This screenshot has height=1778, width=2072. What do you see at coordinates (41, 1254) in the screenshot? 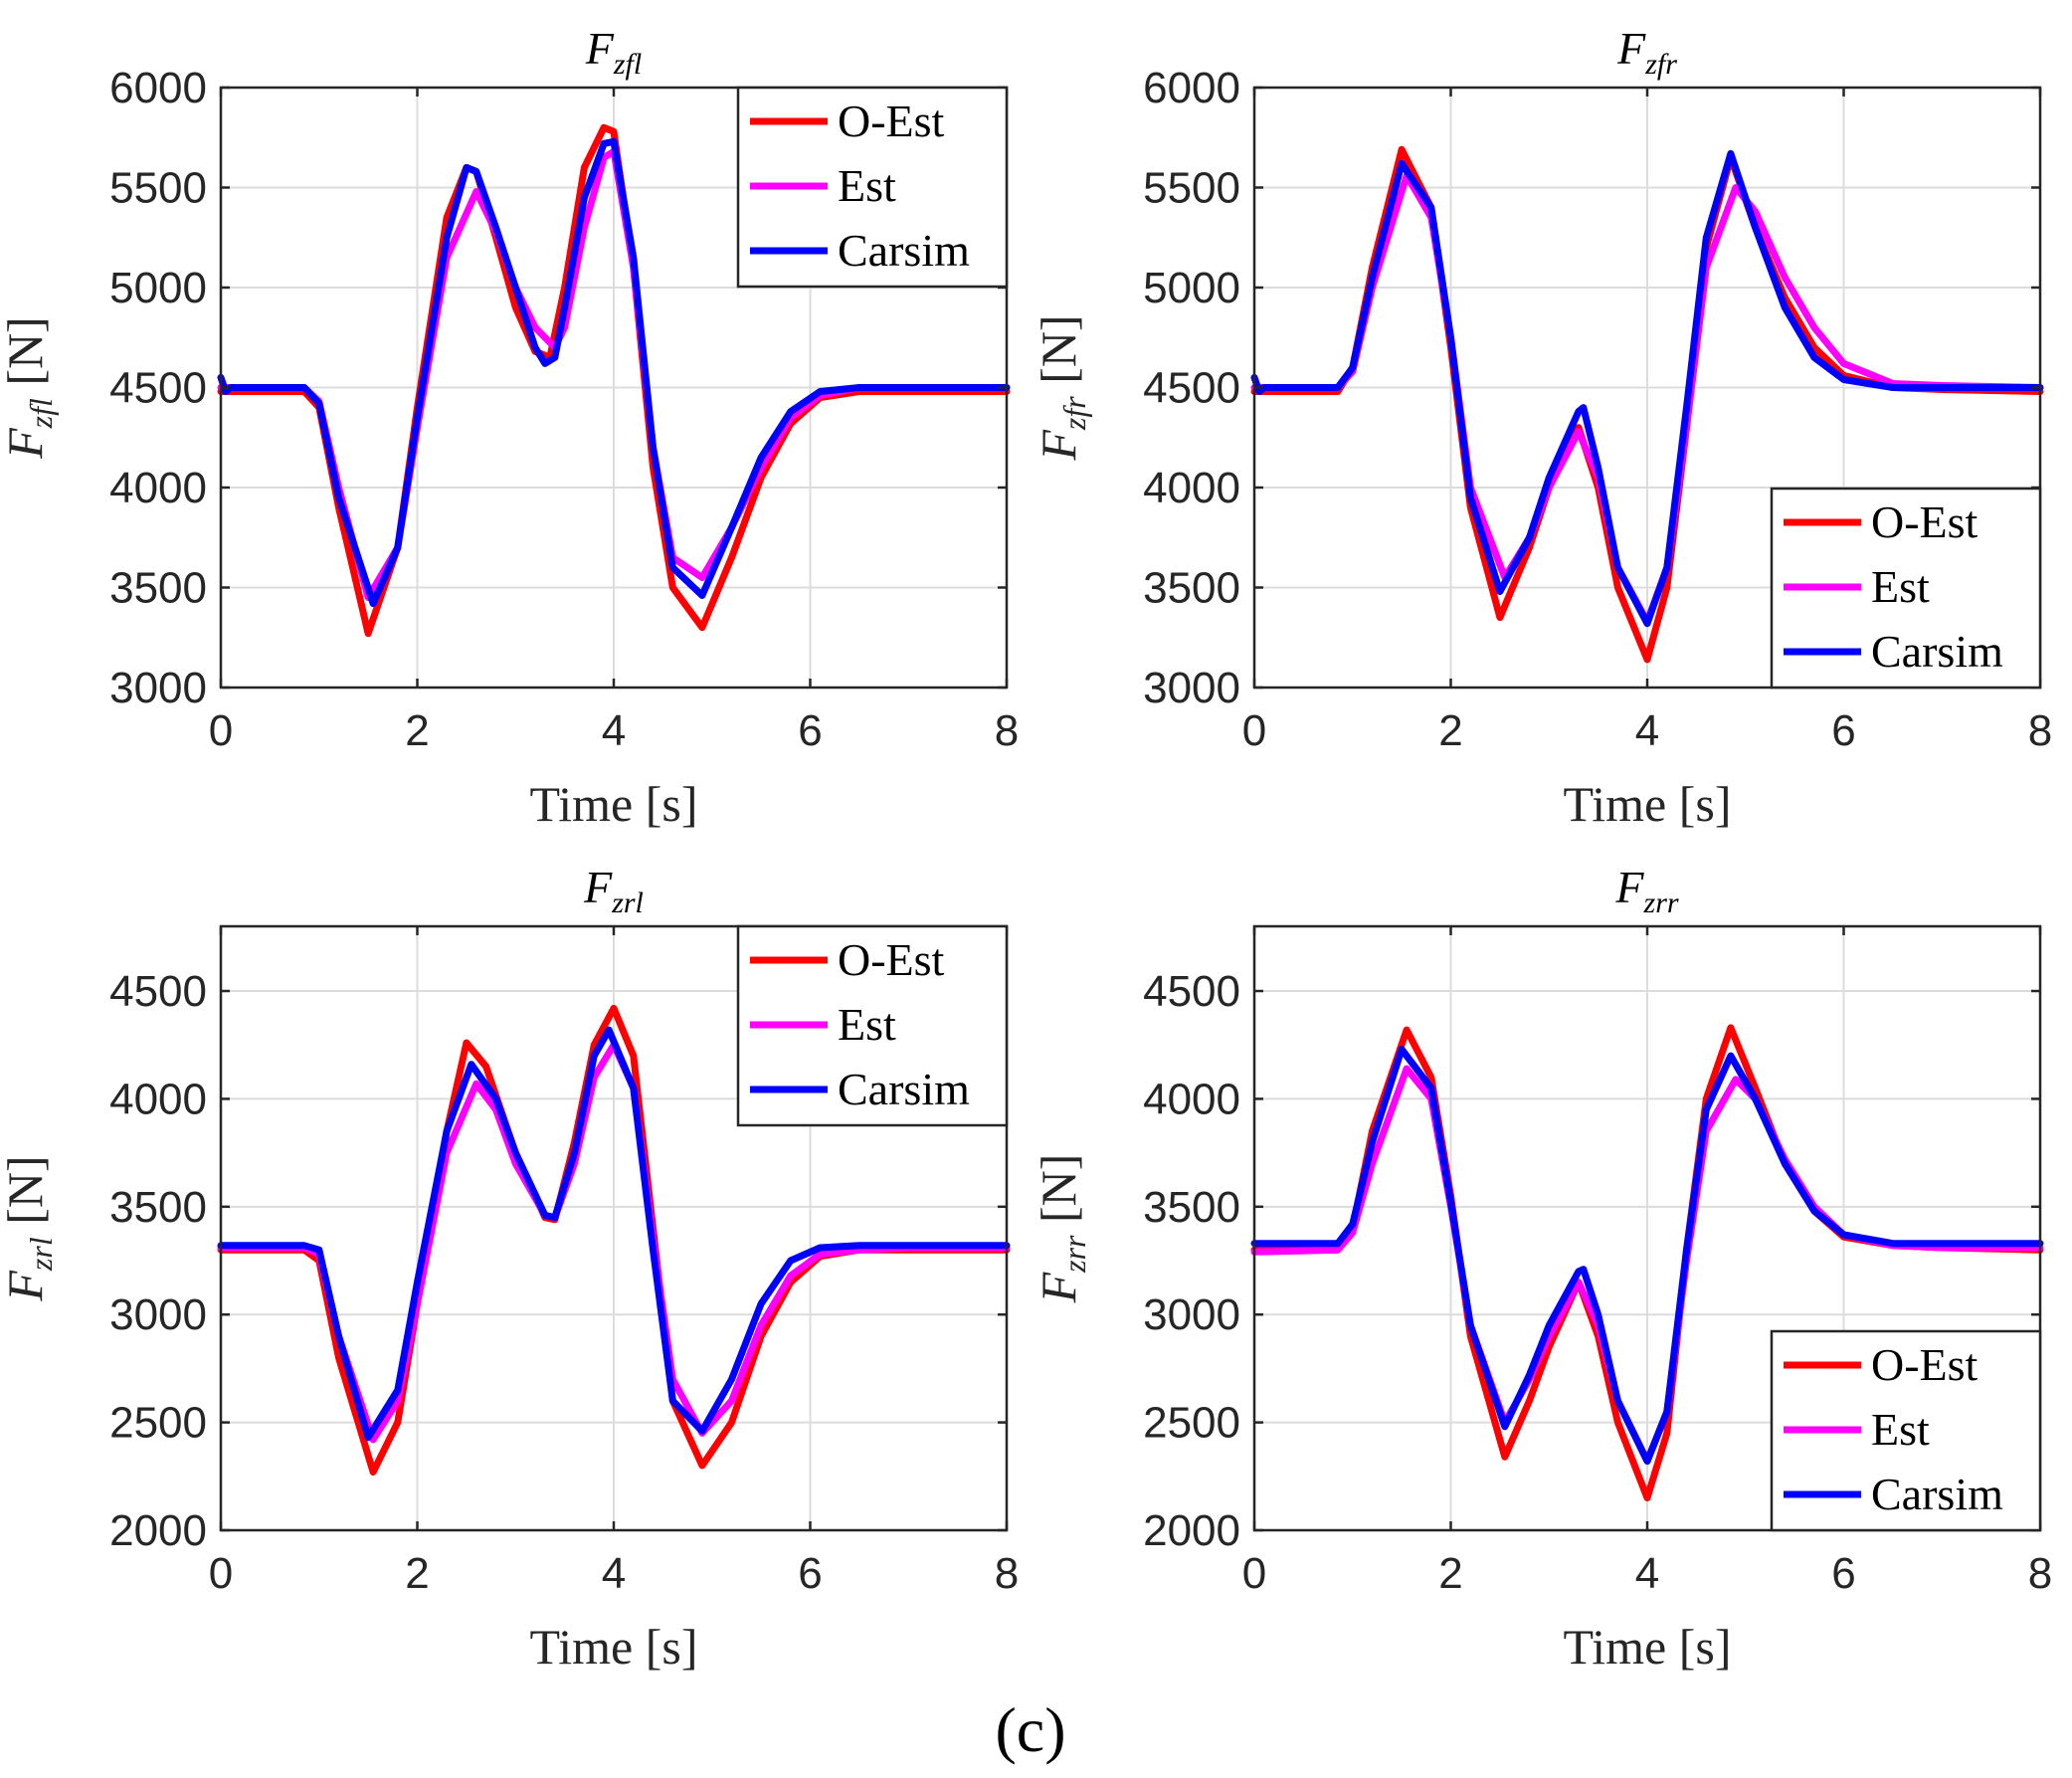
I see `y-axis-label-sub: zrl` at bounding box center [41, 1254].